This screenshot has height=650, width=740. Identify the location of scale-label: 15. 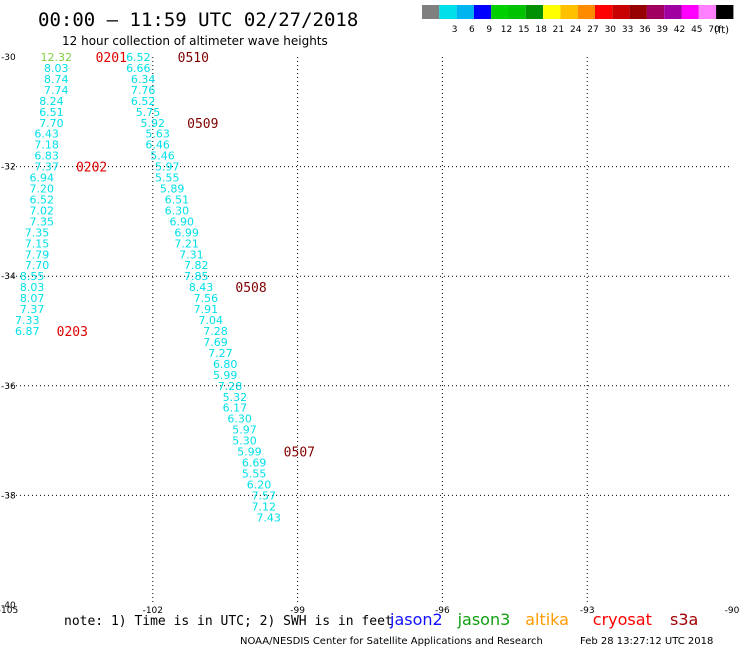
(523, 30).